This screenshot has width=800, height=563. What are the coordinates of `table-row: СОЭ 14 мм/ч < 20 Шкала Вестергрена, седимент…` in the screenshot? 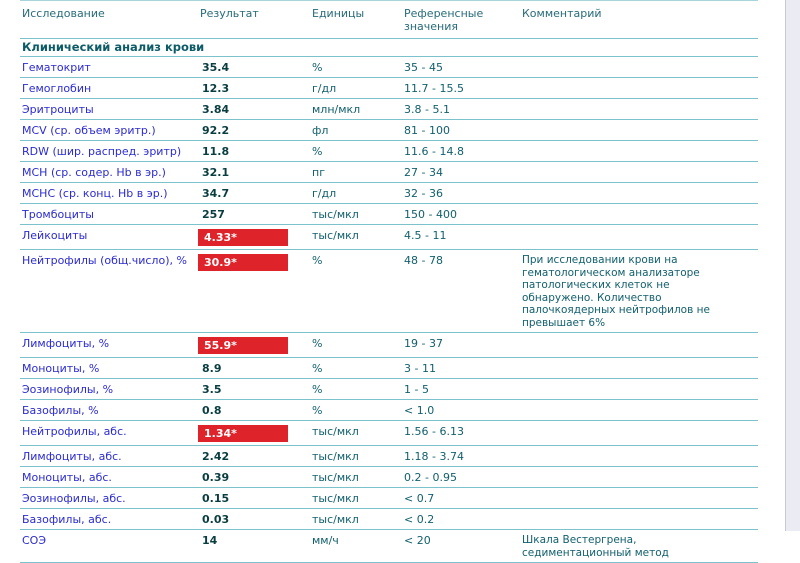 It's located at (389, 546).